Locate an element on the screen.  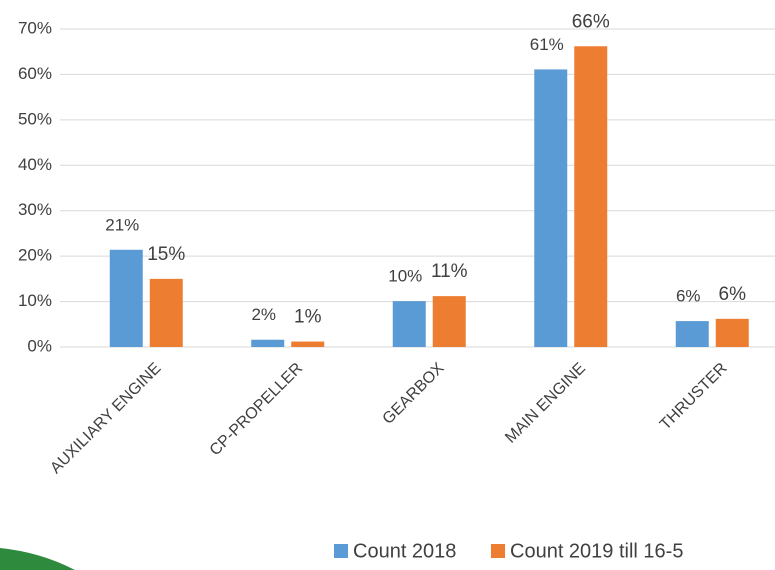
x-tick-label: GEARBOX is located at coordinates (414, 394).